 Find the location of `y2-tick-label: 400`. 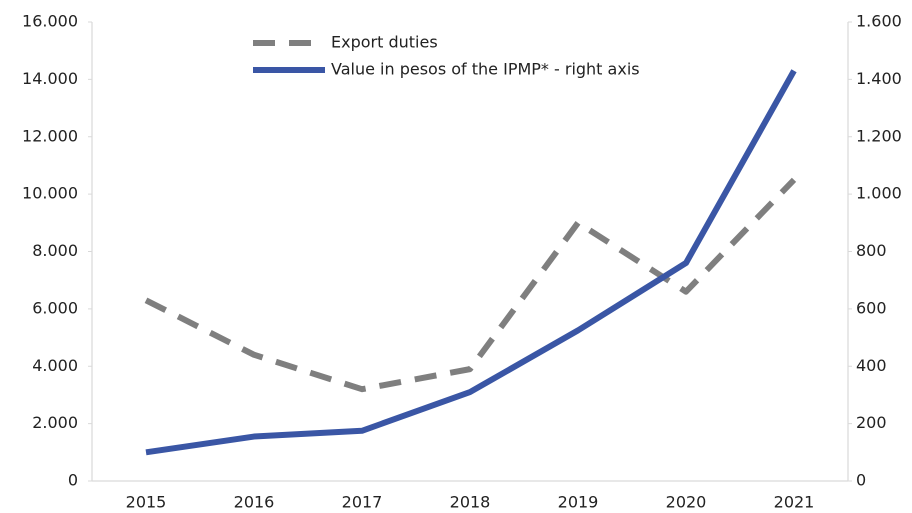

y2-tick-label: 400 is located at coordinates (871, 365).